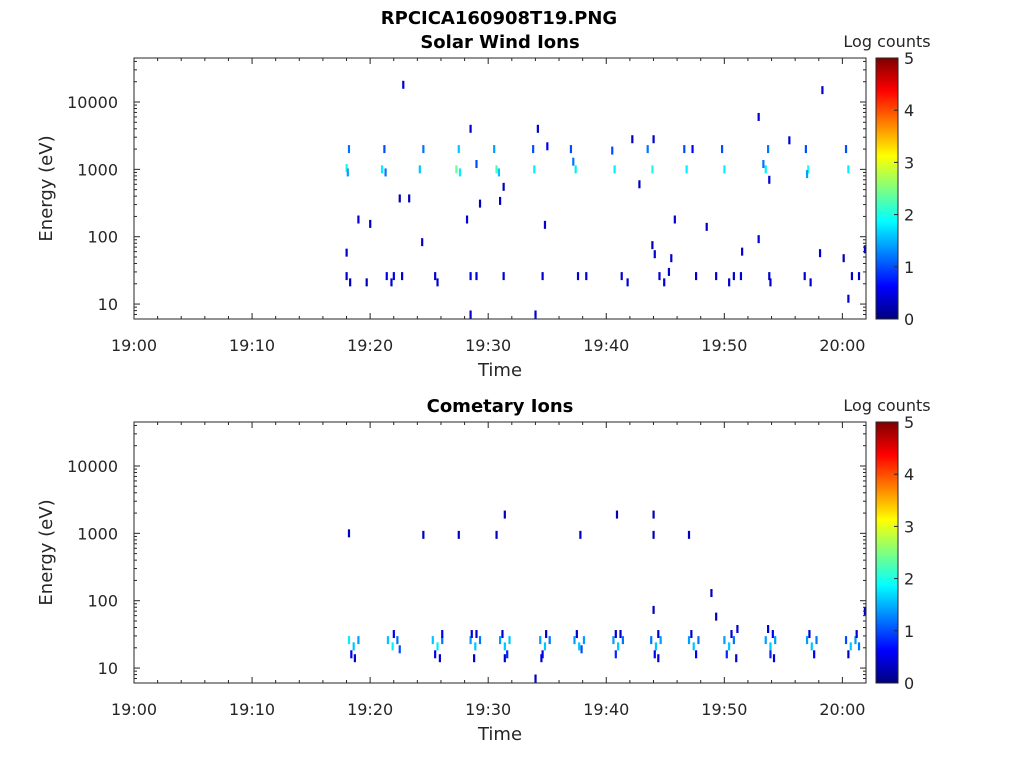 This screenshot has height=768, width=1024. I want to click on x-tick-label: 19:00, so click(134, 345).